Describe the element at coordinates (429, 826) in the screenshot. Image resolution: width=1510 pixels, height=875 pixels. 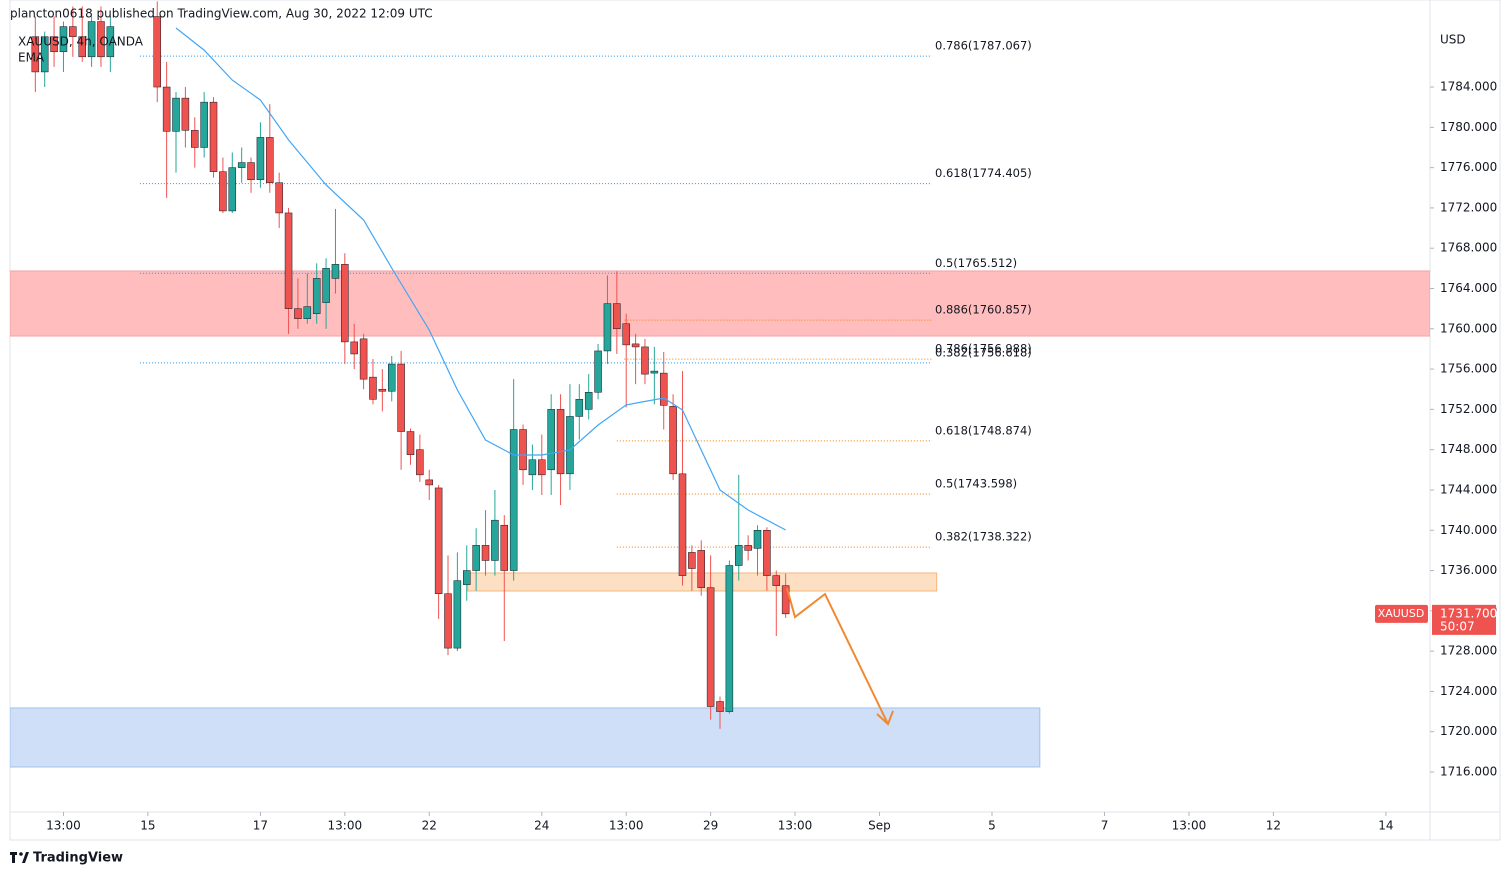
I see `x-tick-label: 22` at that location.